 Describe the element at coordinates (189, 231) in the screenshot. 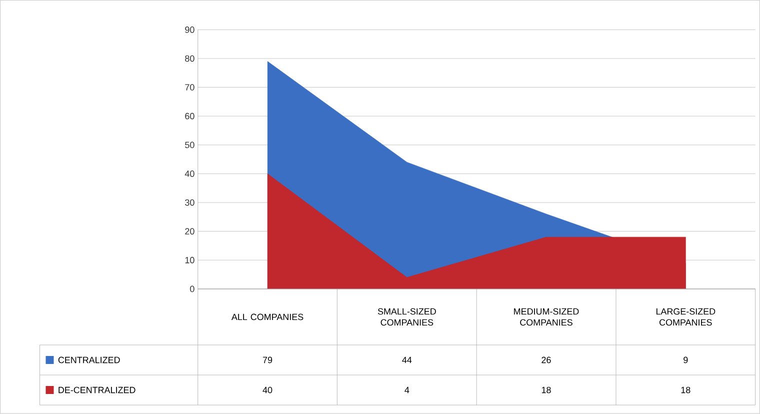

I see `y-tick-label: 20` at that location.